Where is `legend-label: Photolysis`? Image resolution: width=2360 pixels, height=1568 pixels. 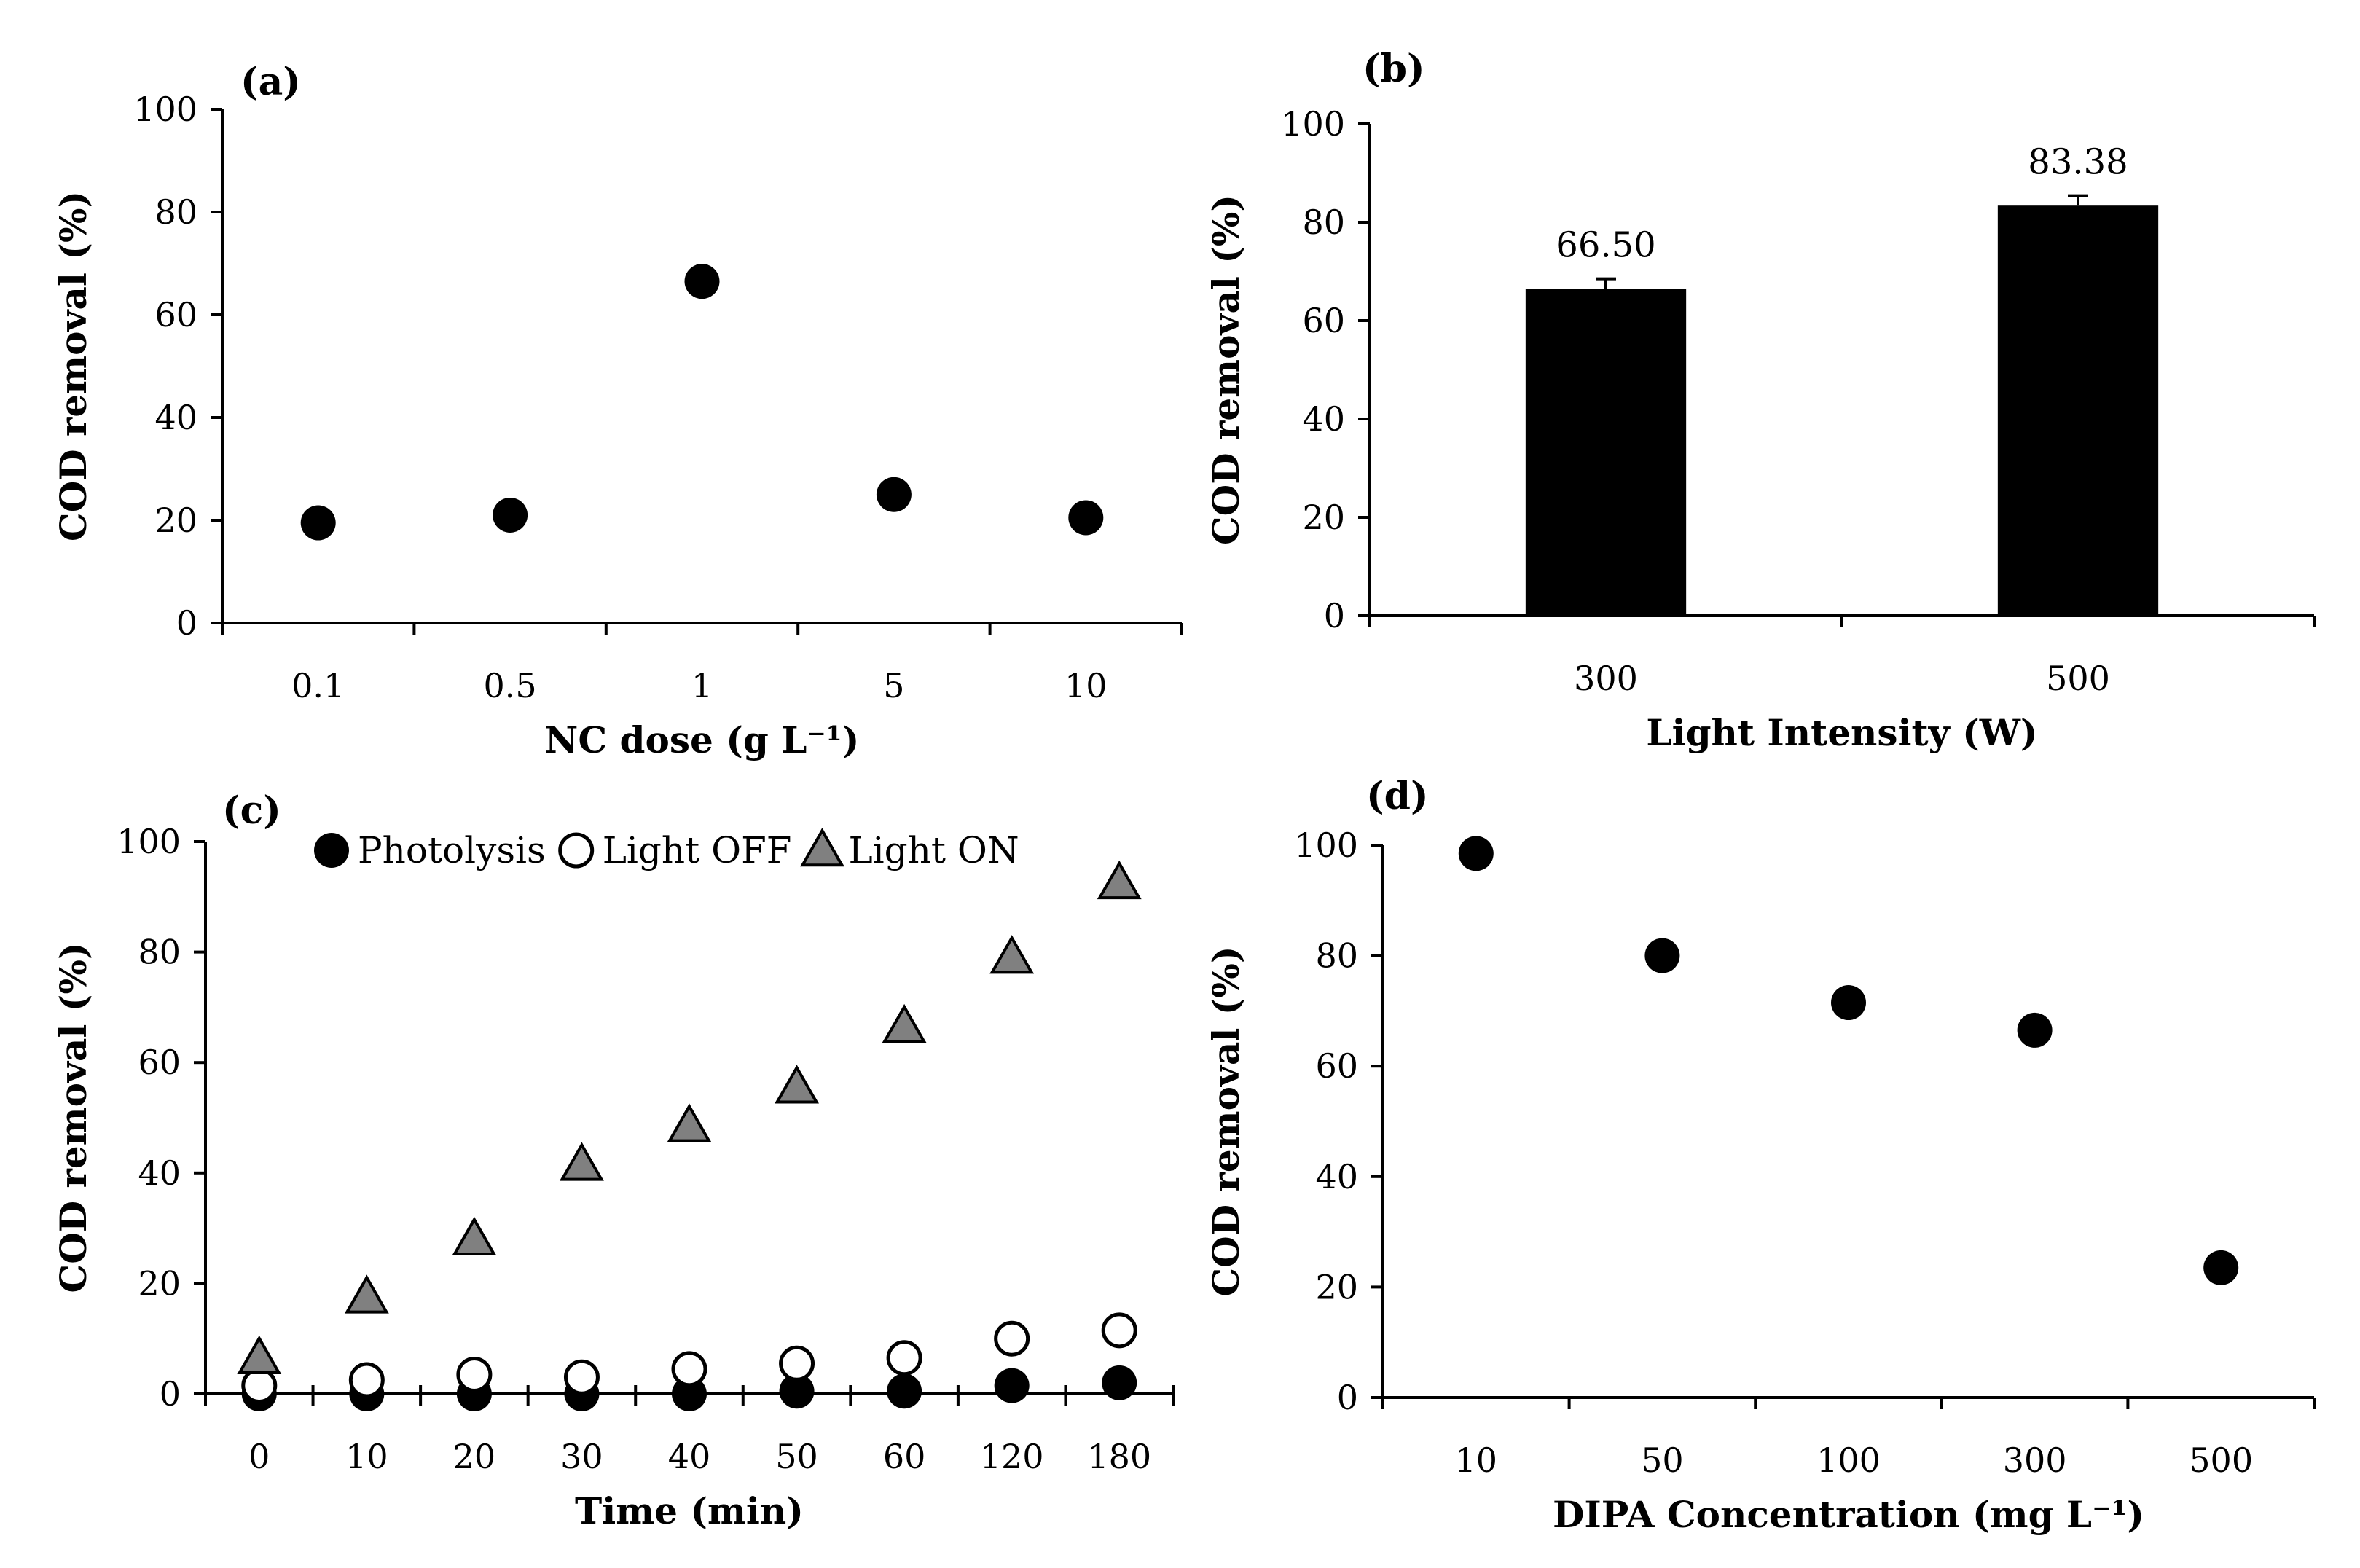 legend-label: Photolysis is located at coordinates (452, 850).